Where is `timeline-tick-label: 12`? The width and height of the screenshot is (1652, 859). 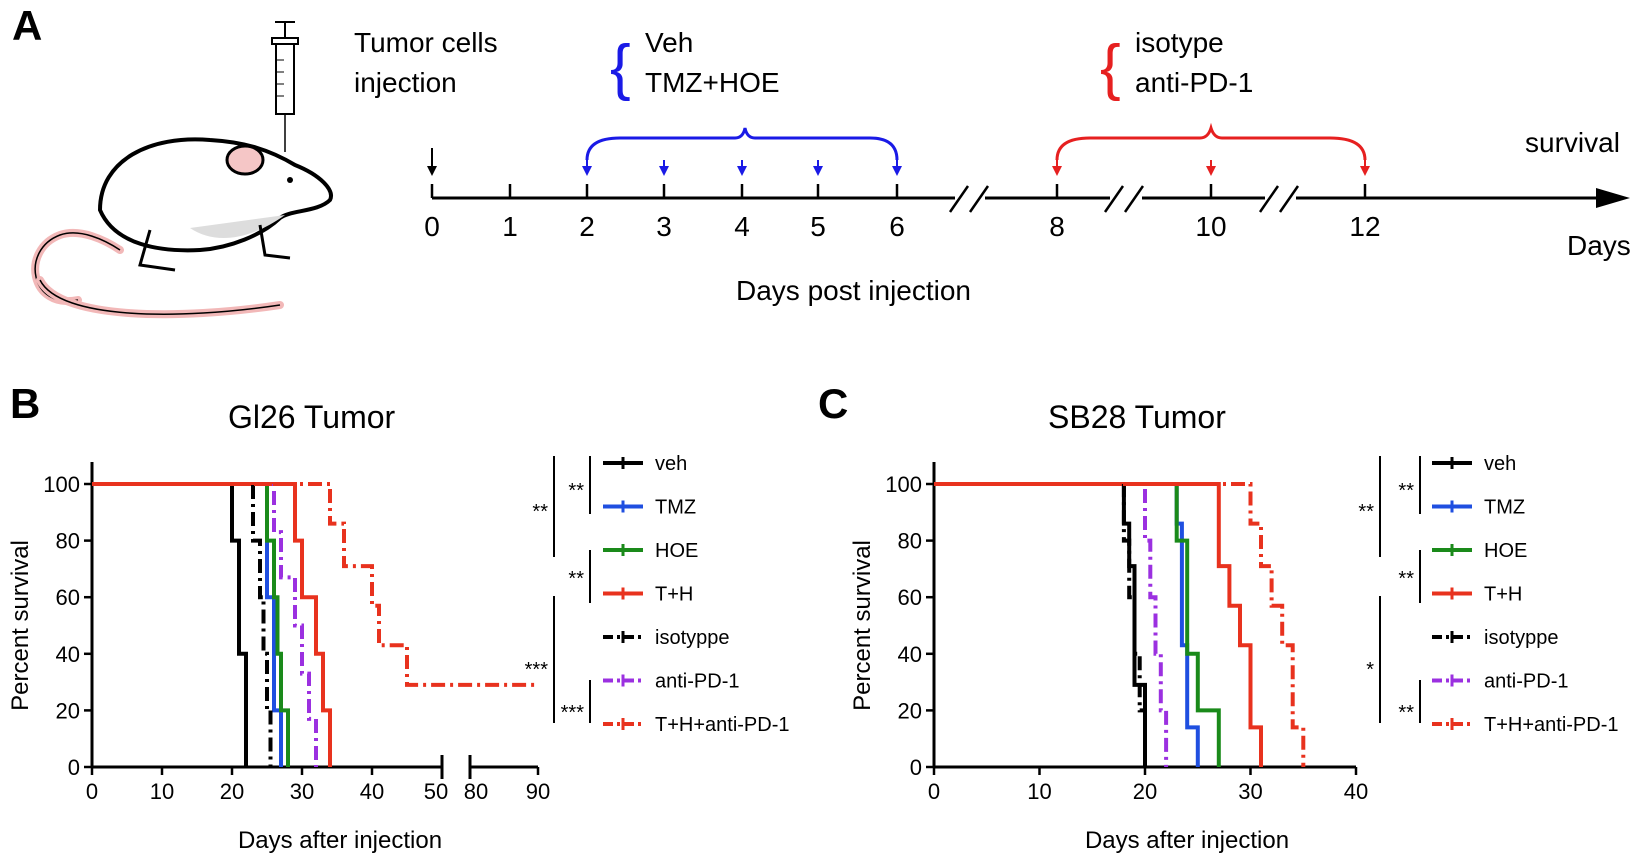 timeline-tick-label: 12 is located at coordinates (1364, 226).